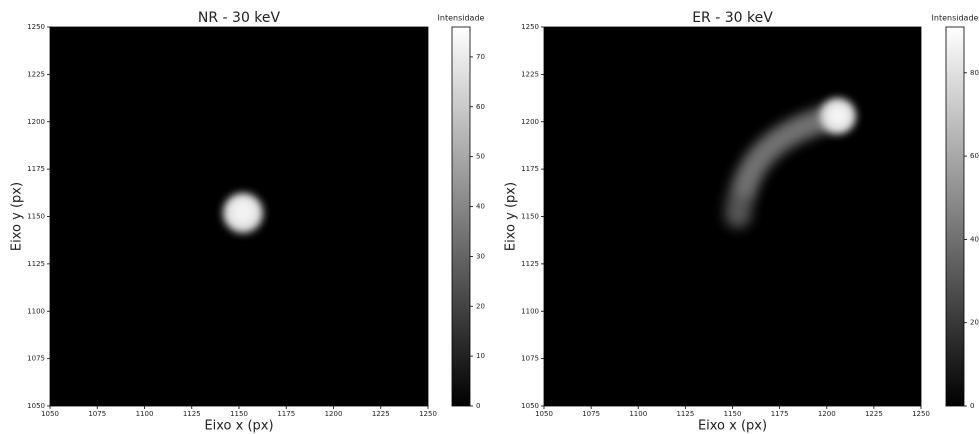 This screenshot has height=434, width=979. I want to click on chart-title: NR - 30 keV, so click(239, 18).